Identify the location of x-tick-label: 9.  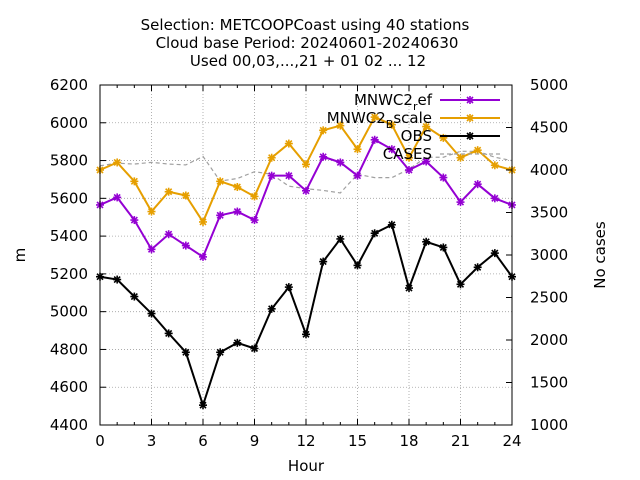
(255, 441).